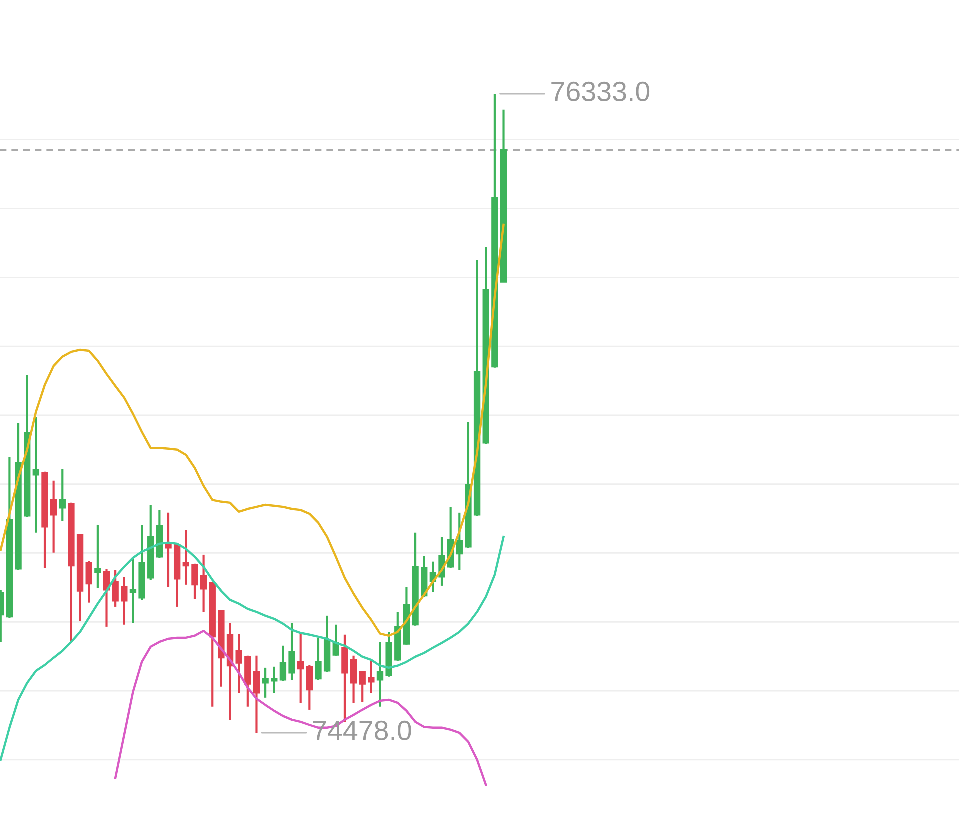 The image size is (959, 814). Describe the element at coordinates (601, 92) in the screenshot. I see `text: 76333.0` at that location.